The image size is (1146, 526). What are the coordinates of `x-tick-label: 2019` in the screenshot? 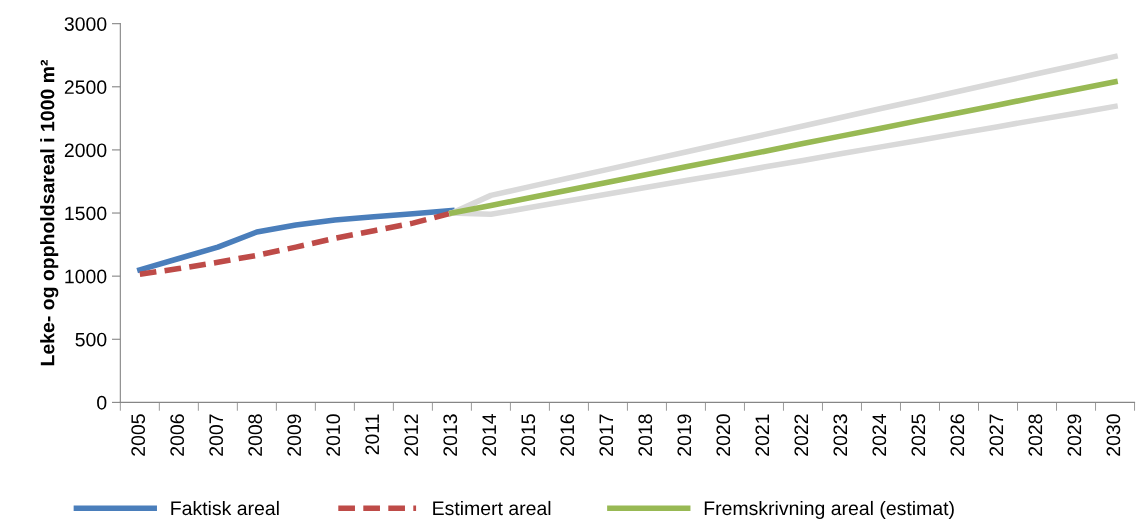 It's located at (684, 435).